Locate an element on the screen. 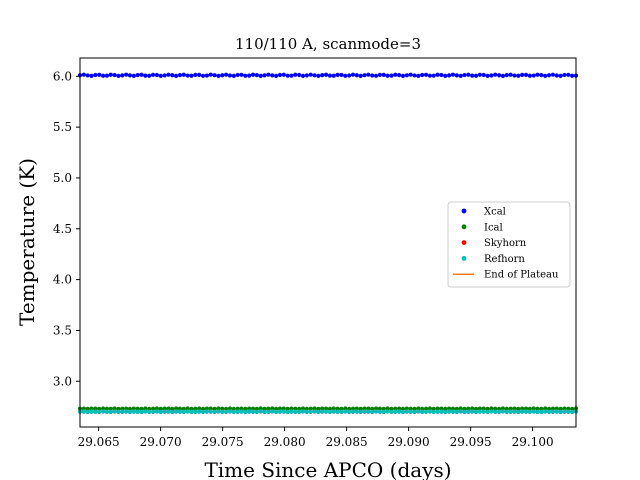 The height and width of the screenshot is (480, 640). y-tick-label: 3.5 is located at coordinates (62, 330).